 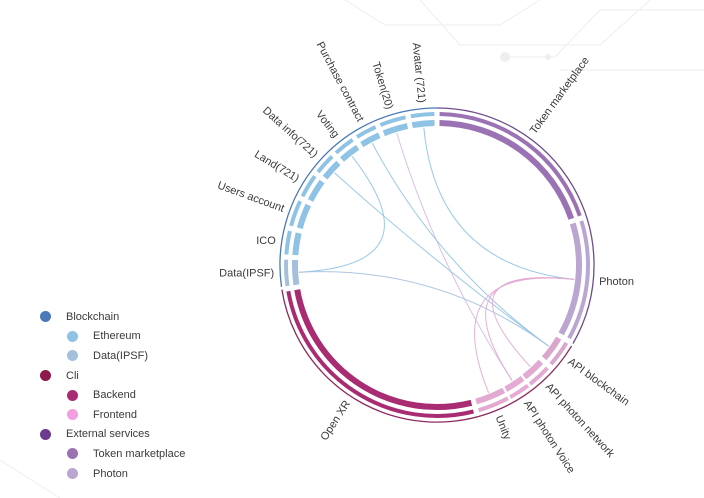 What do you see at coordinates (266, 241) in the screenshot?
I see `segment-label: ICO` at bounding box center [266, 241].